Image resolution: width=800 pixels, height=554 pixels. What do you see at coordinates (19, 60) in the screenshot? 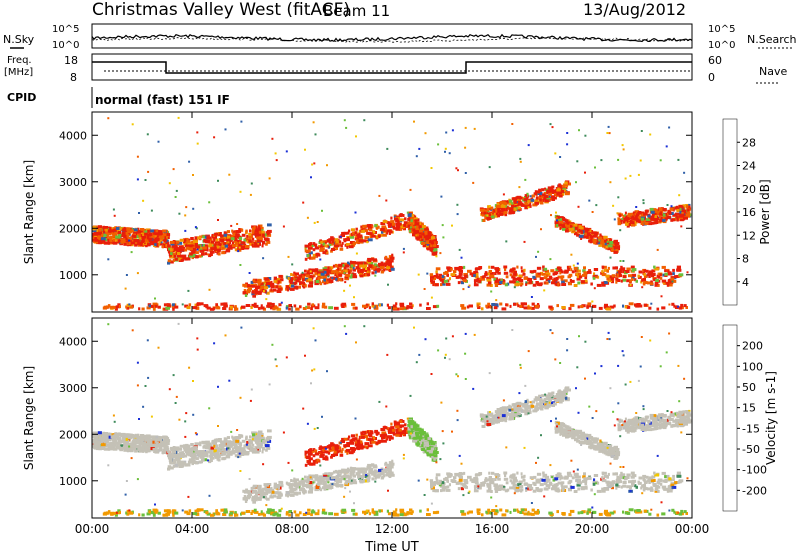
I see `freq-label-line1: Freq.` at bounding box center [19, 60].